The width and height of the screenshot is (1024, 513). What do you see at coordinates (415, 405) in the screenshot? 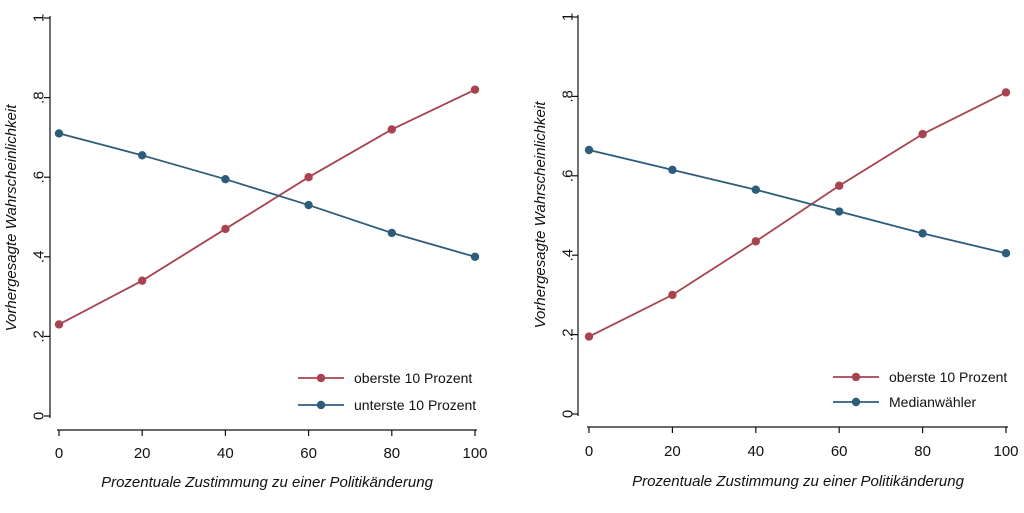
I see `legend-label: unterste 10 Prozent` at bounding box center [415, 405].